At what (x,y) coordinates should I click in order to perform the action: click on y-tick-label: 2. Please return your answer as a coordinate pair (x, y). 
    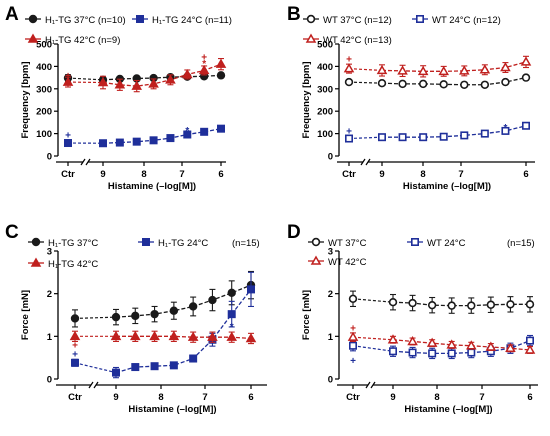
    Looking at the image, I should click on (49, 294).